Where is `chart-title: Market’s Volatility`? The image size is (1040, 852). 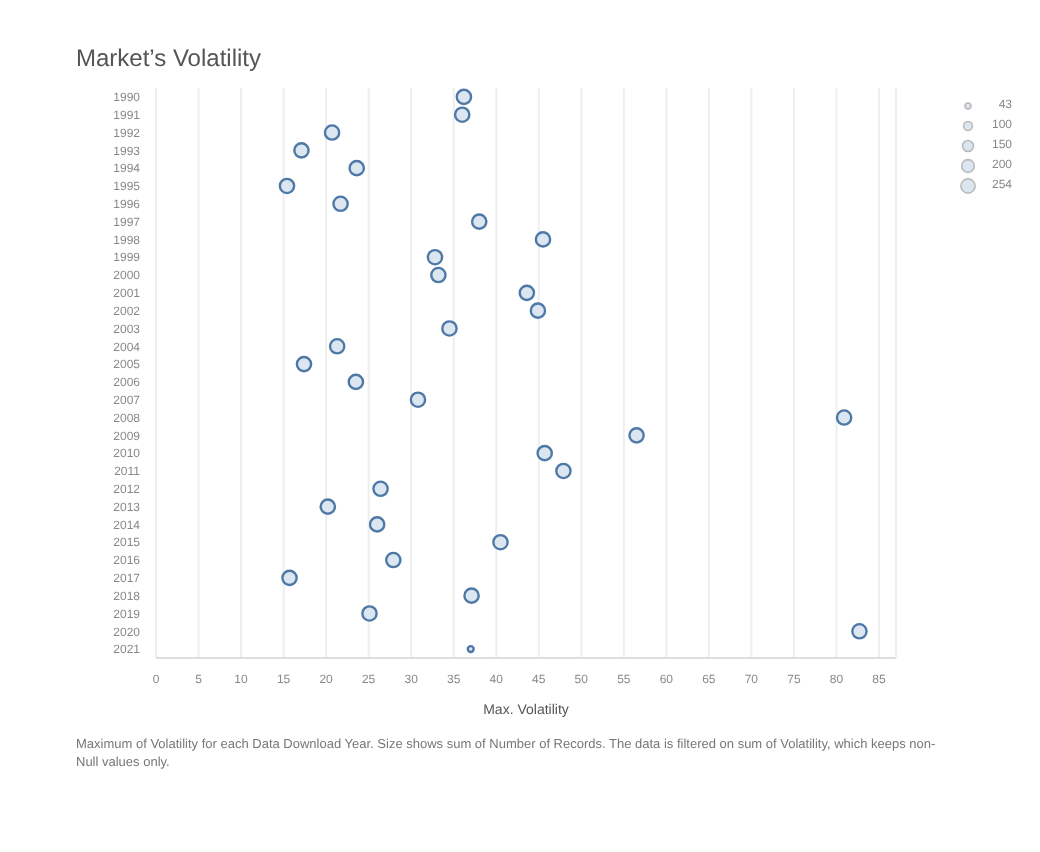 chart-title: Market’s Volatility is located at coordinates (168, 58).